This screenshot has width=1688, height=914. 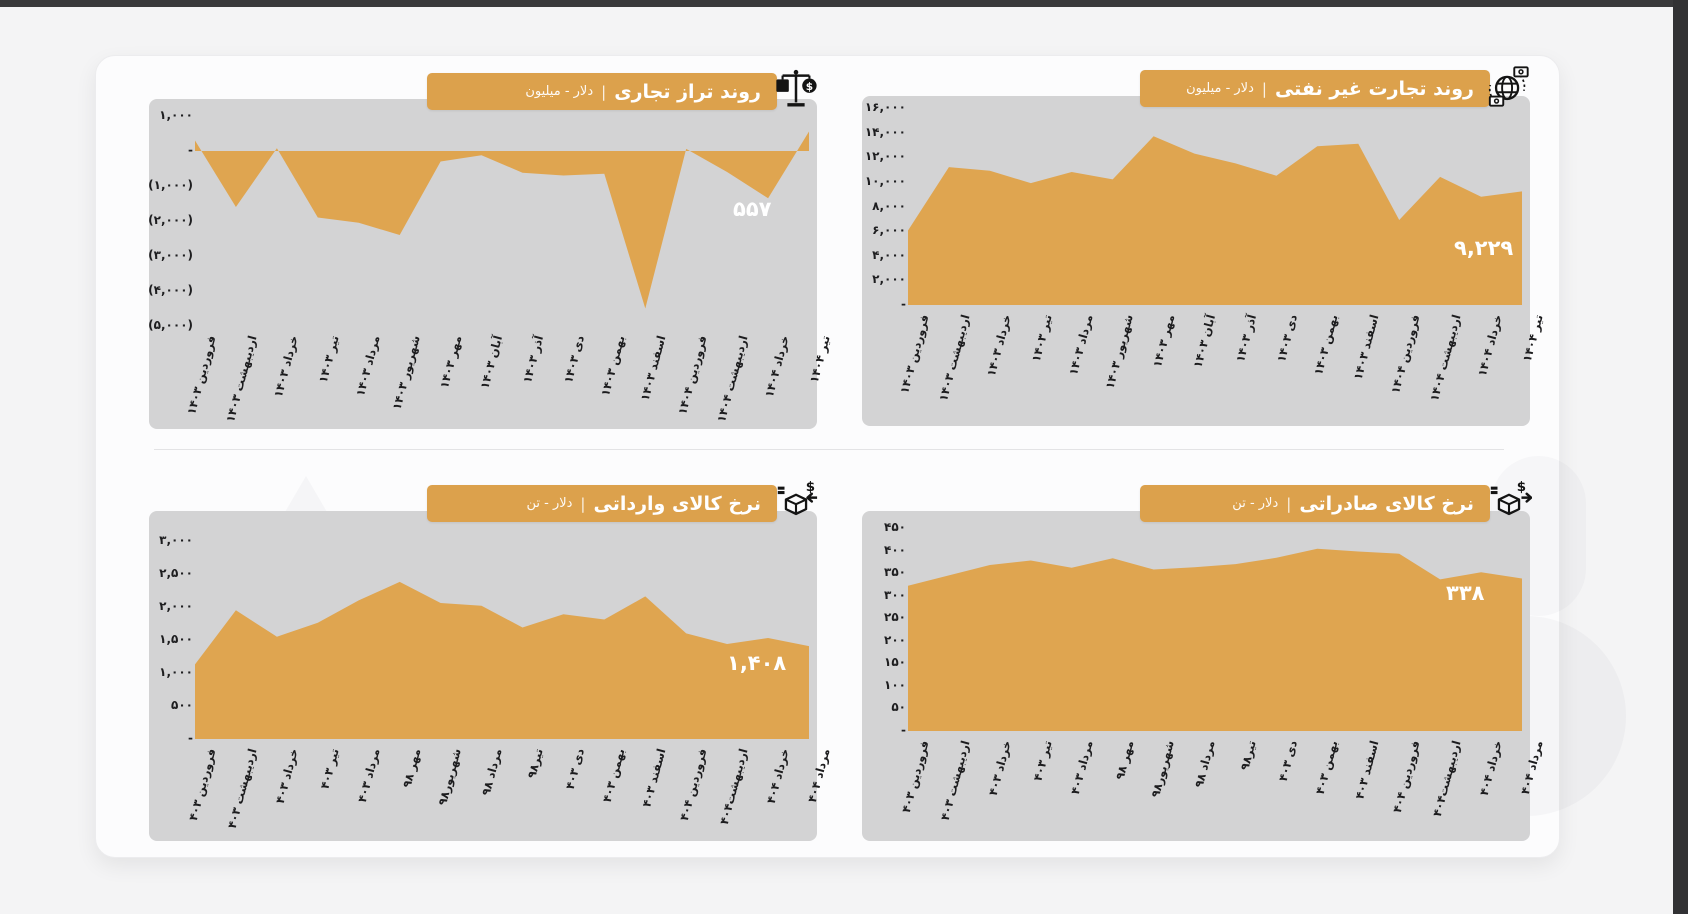 What do you see at coordinates (170, 290) in the screenshot?
I see `y-tick-label: (۴,۰۰۰)` at bounding box center [170, 290].